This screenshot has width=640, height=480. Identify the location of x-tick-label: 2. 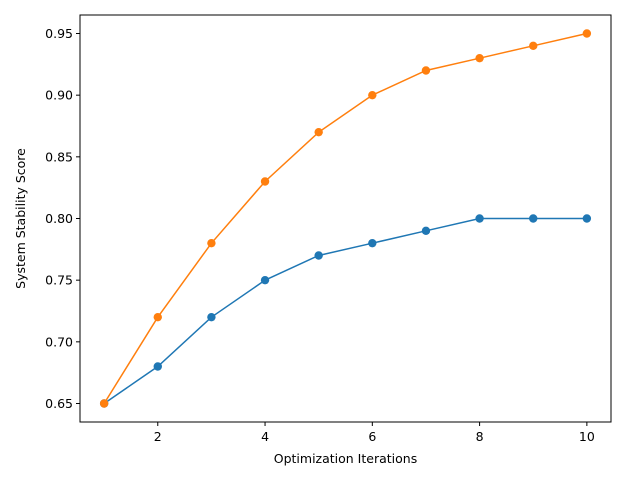
(158, 436).